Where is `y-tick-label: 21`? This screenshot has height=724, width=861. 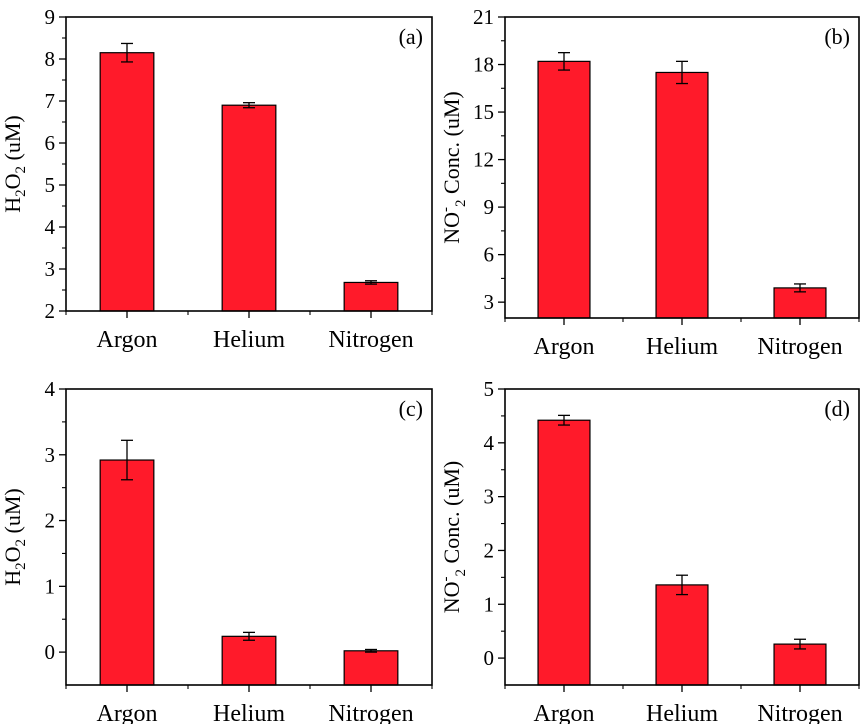
y-tick-label: 21 is located at coordinates (483, 17).